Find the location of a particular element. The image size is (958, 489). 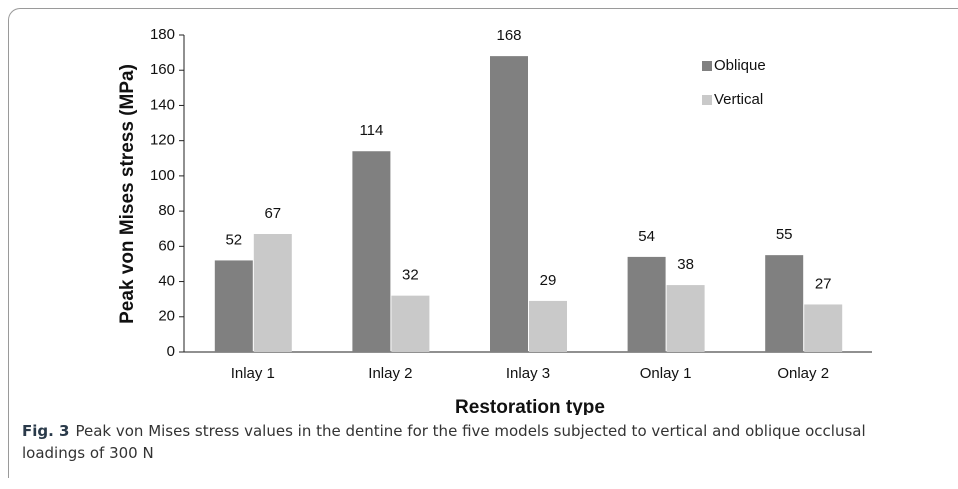

data-label: 52 is located at coordinates (233, 239).